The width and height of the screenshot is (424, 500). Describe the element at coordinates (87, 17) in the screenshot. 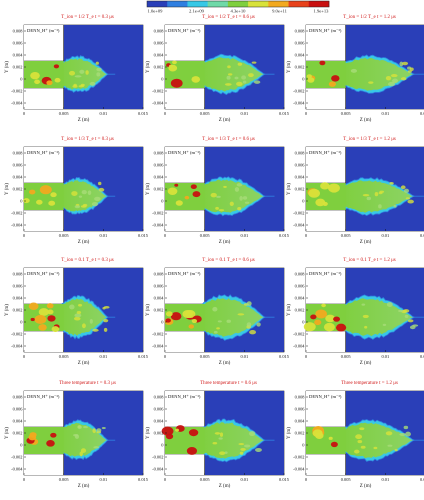

I see `panel-title: T_ion = 1/2 T_e t = 0.3 μs` at that location.